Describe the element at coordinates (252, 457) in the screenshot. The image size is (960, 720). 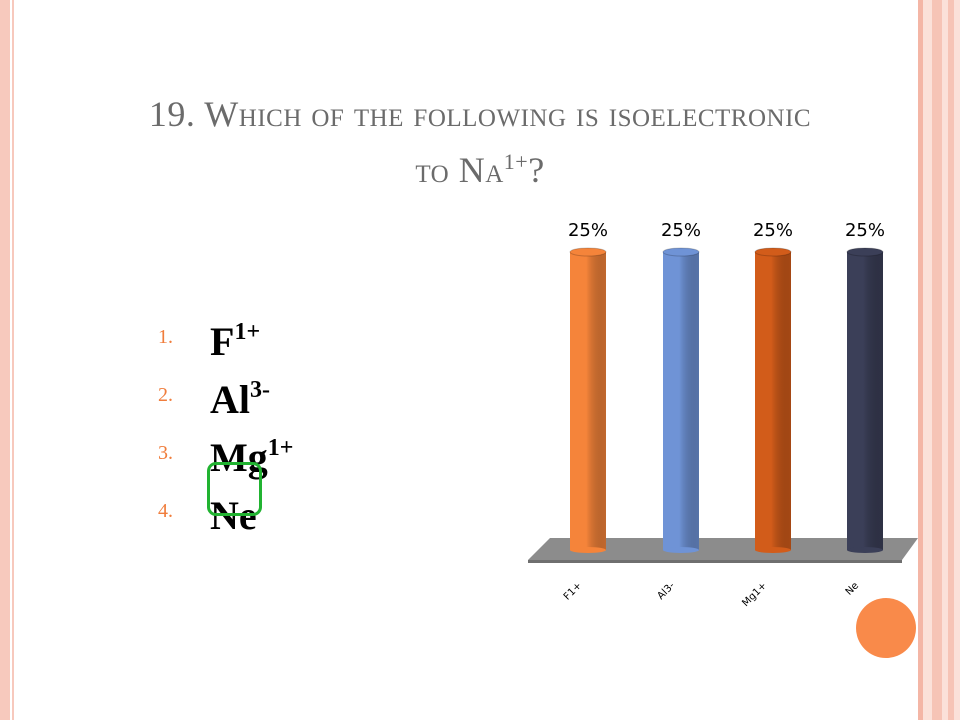
I see `answer-text: Mg1+` at that location.